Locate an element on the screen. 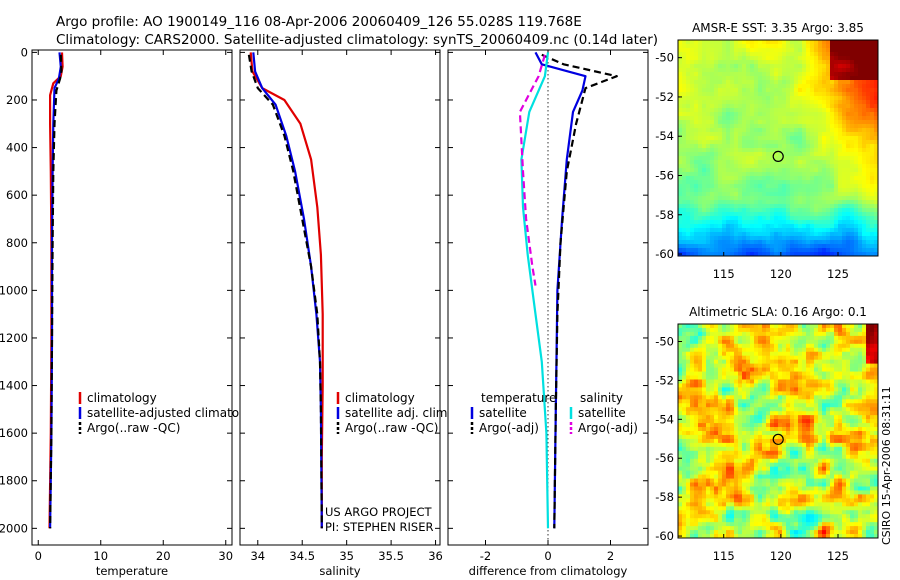  y-tick-label: 200 is located at coordinates (17, 100).